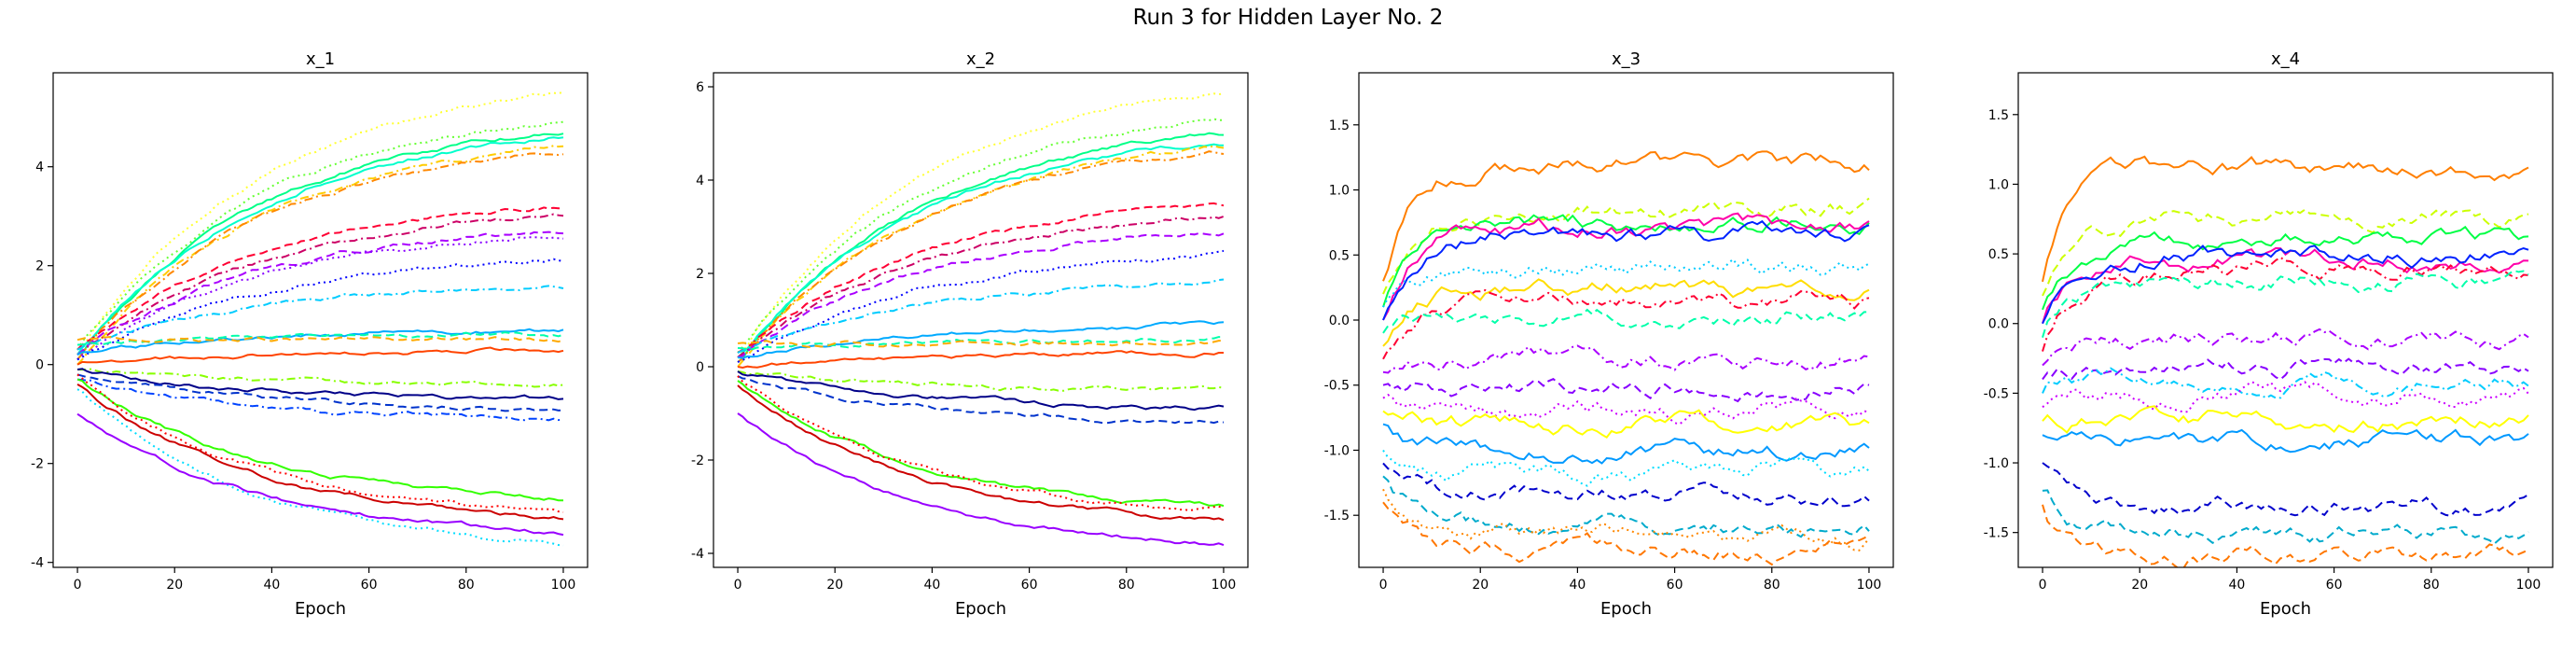  Describe the element at coordinates (1339, 321) in the screenshot. I see `y-tick-label: 0.0` at that location.